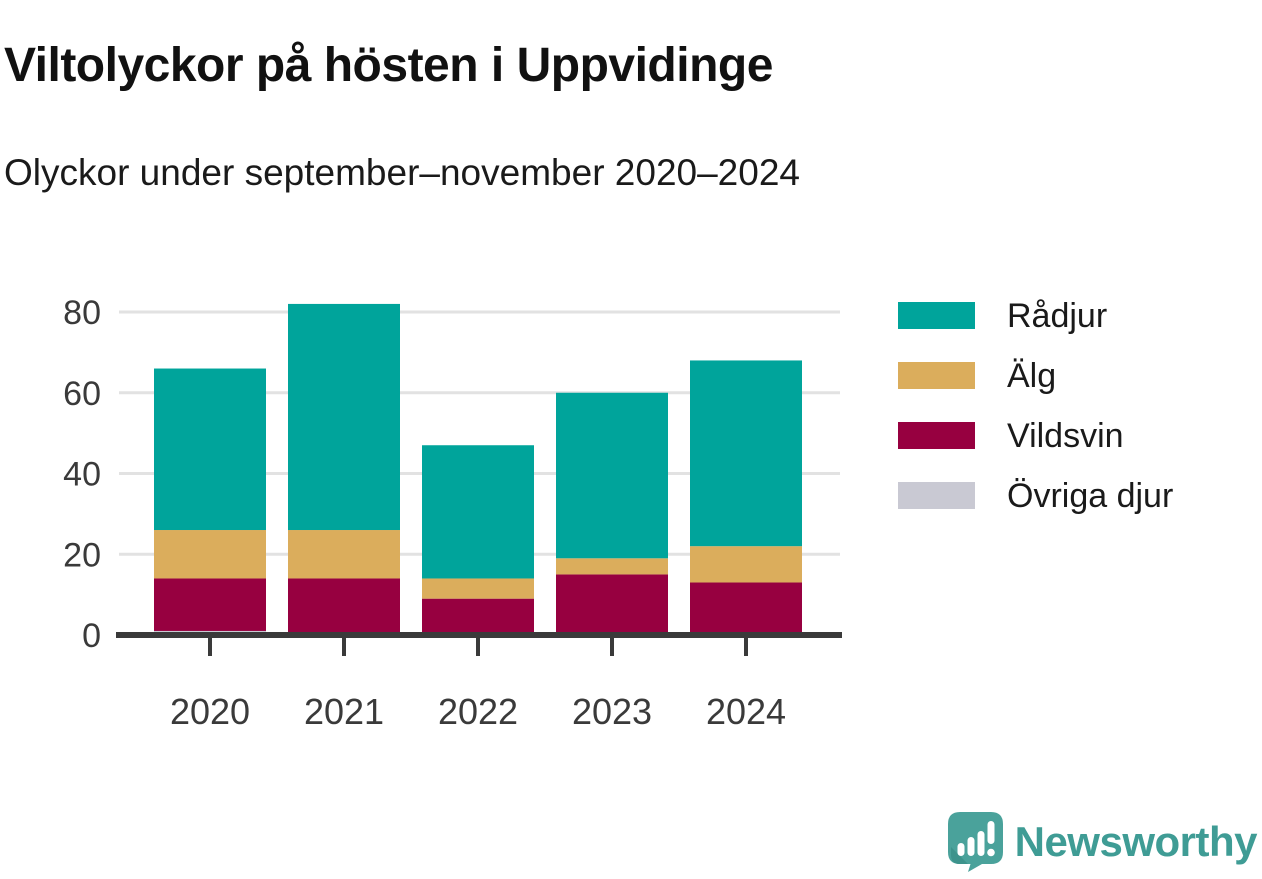  I want to click on legend-item-övriga-djur: Övriga djur, so click(1035, 496).